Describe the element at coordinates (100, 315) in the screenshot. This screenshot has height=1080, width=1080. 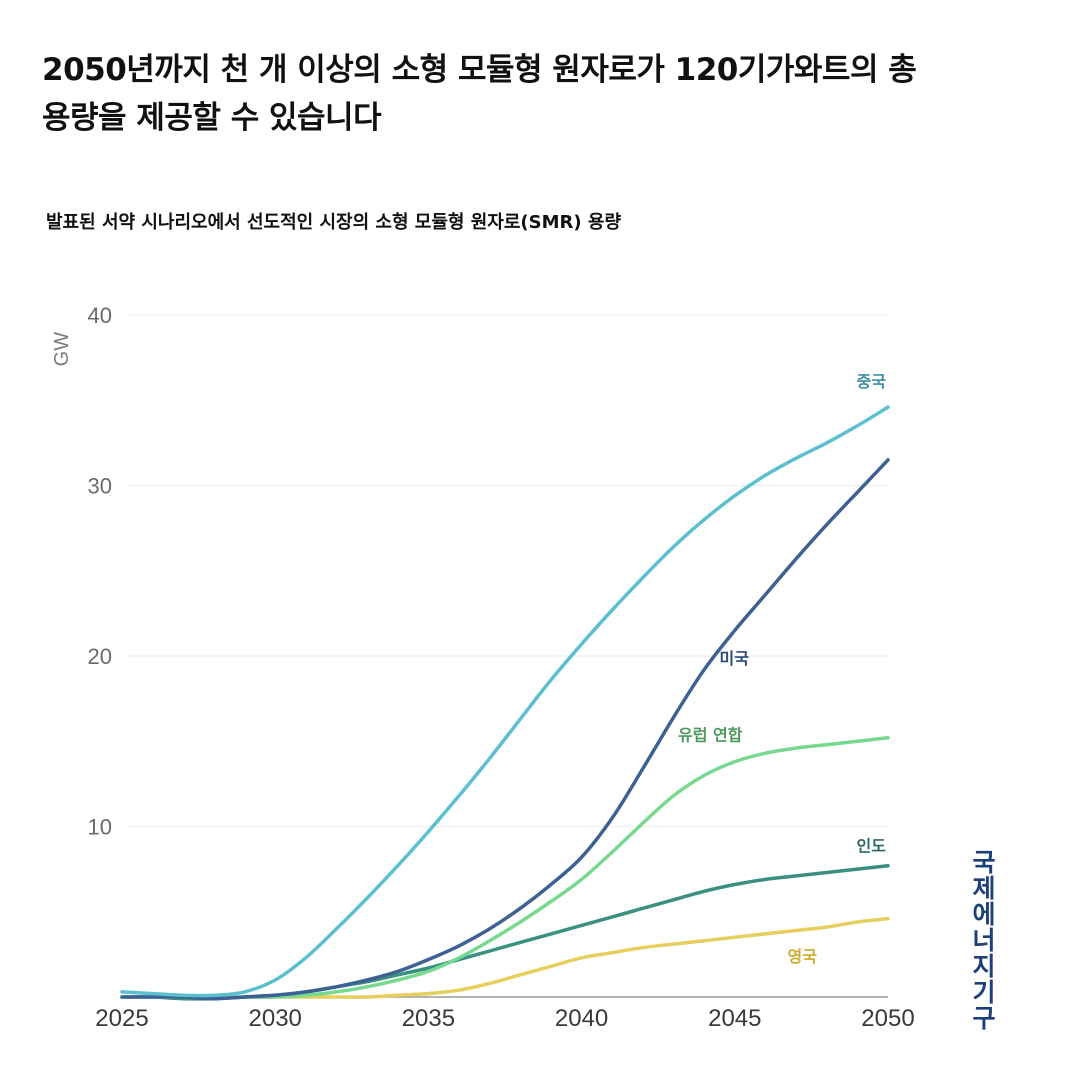
I see `y-tick-label: 40` at that location.